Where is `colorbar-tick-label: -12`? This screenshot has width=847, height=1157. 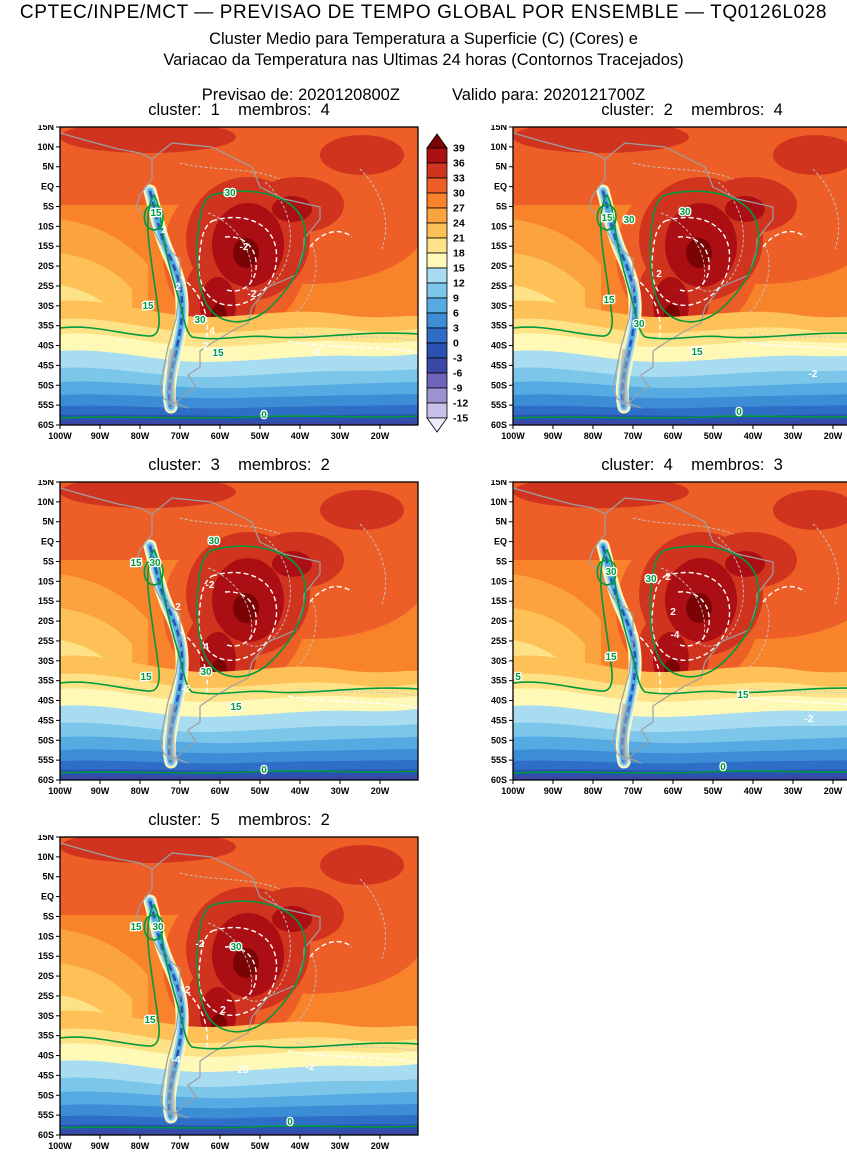
colorbar-tick-label: -12 is located at coordinates (460, 404).